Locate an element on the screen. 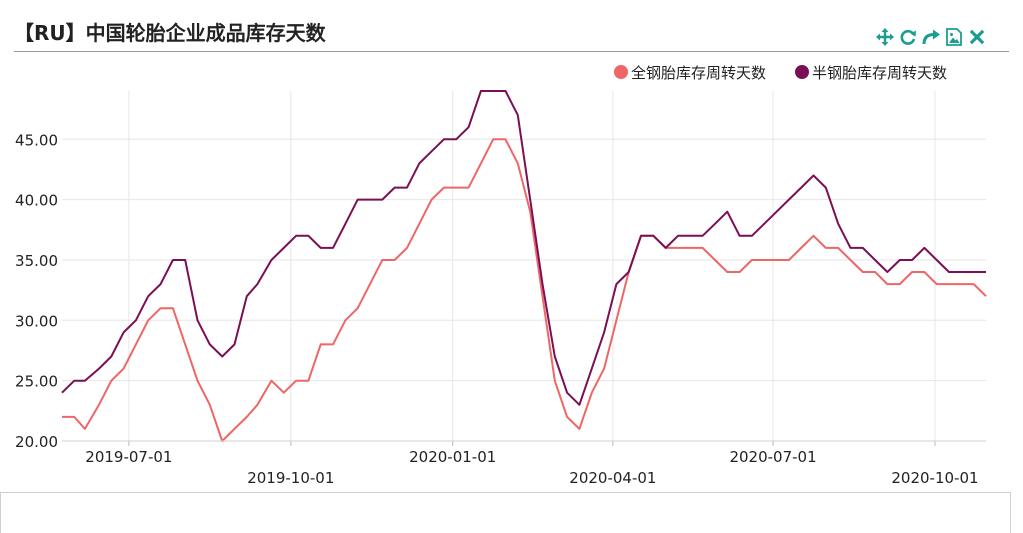 Image resolution: width=1023 pixels, height=533 pixels. y-tick-label: 20.00 is located at coordinates (36, 442).